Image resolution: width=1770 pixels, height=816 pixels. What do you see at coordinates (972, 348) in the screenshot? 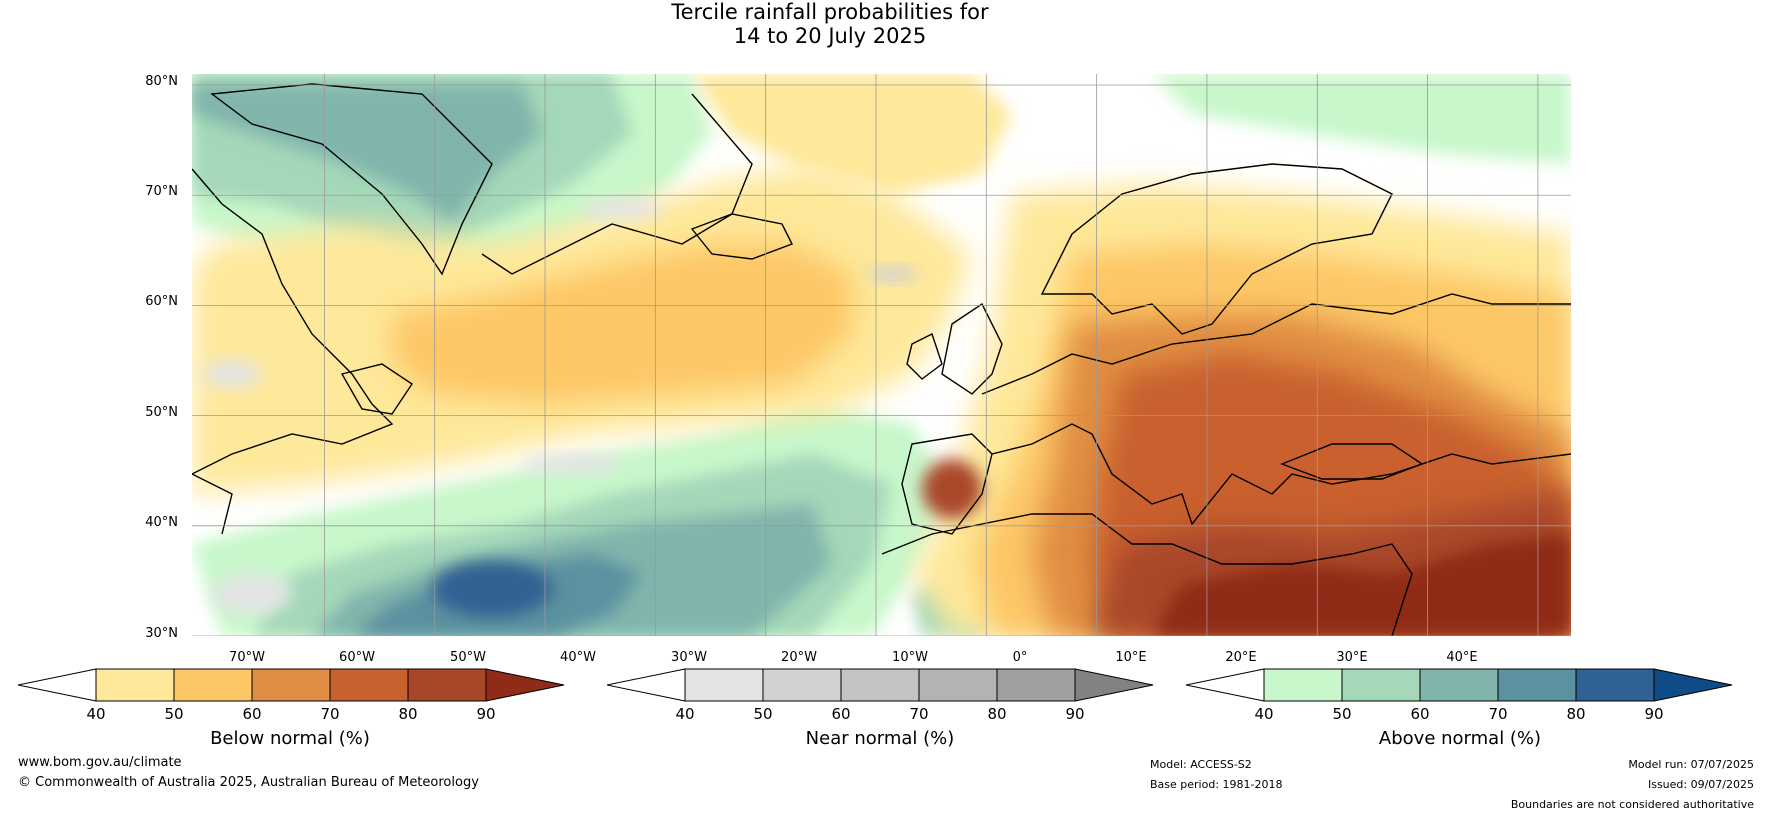
I see `coast-uk` at bounding box center [972, 348].